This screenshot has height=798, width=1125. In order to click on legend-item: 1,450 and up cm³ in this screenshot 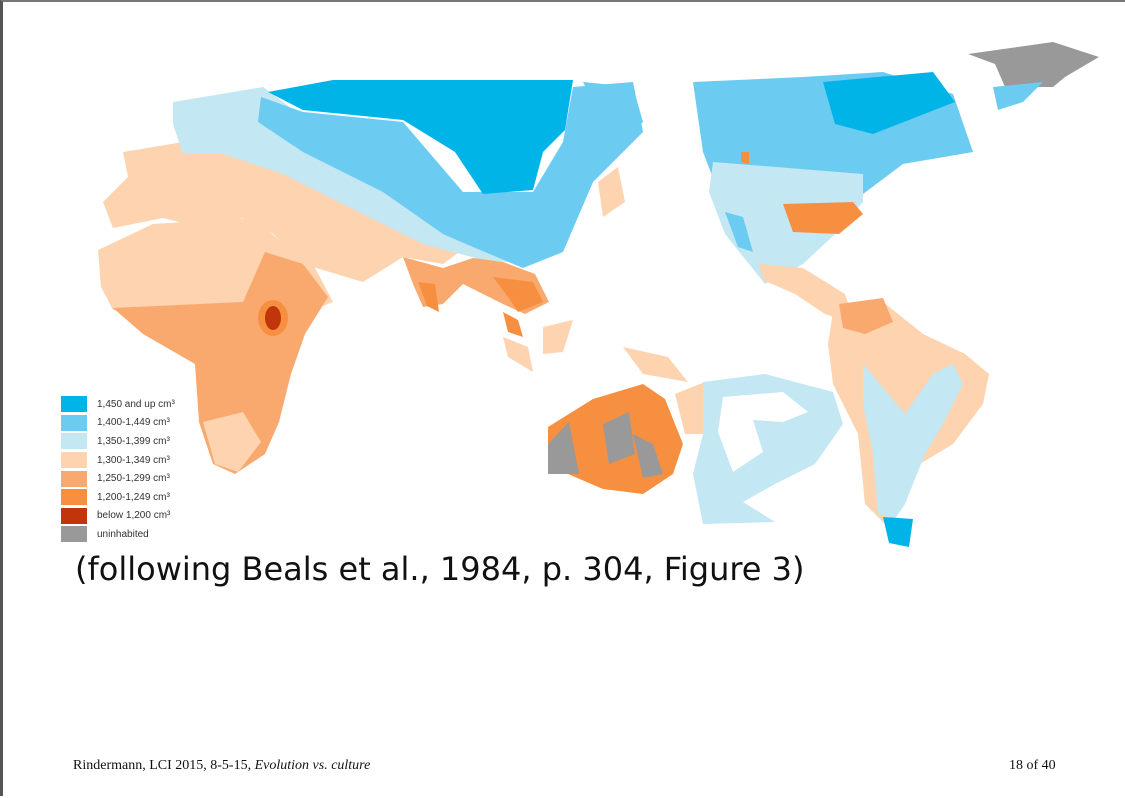, I will do `click(118, 404)`.